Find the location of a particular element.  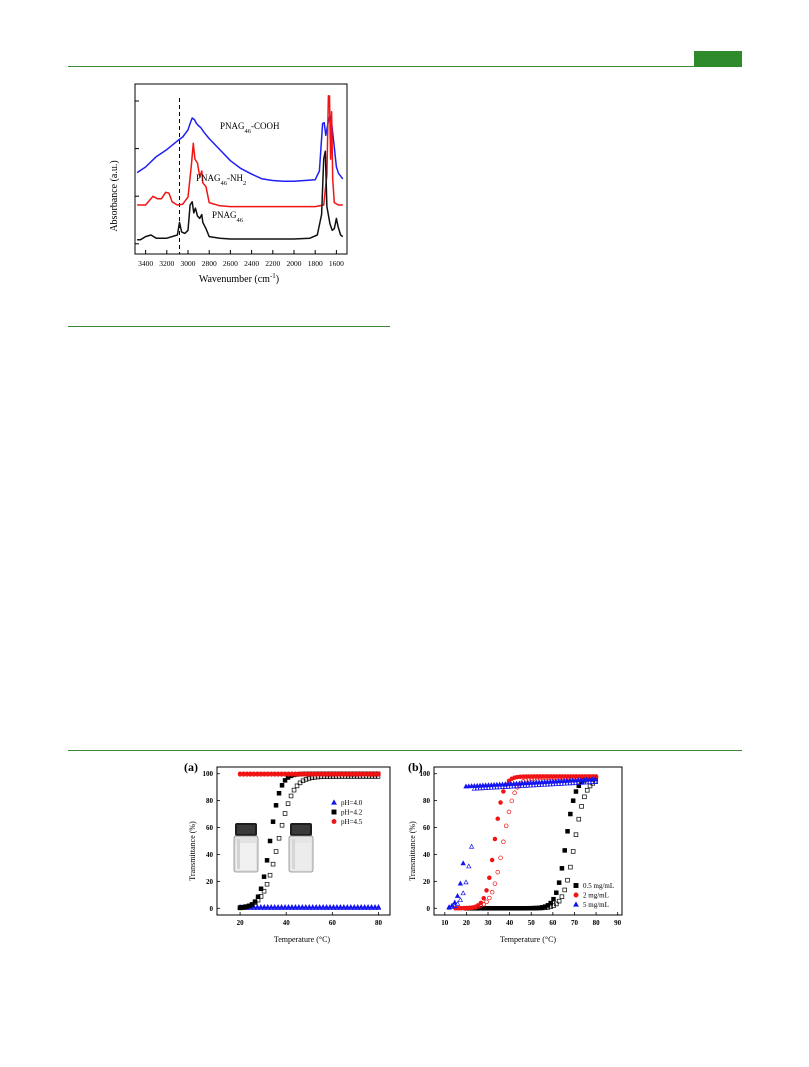

y-tick-label: 0 is located at coordinates (212, 909).